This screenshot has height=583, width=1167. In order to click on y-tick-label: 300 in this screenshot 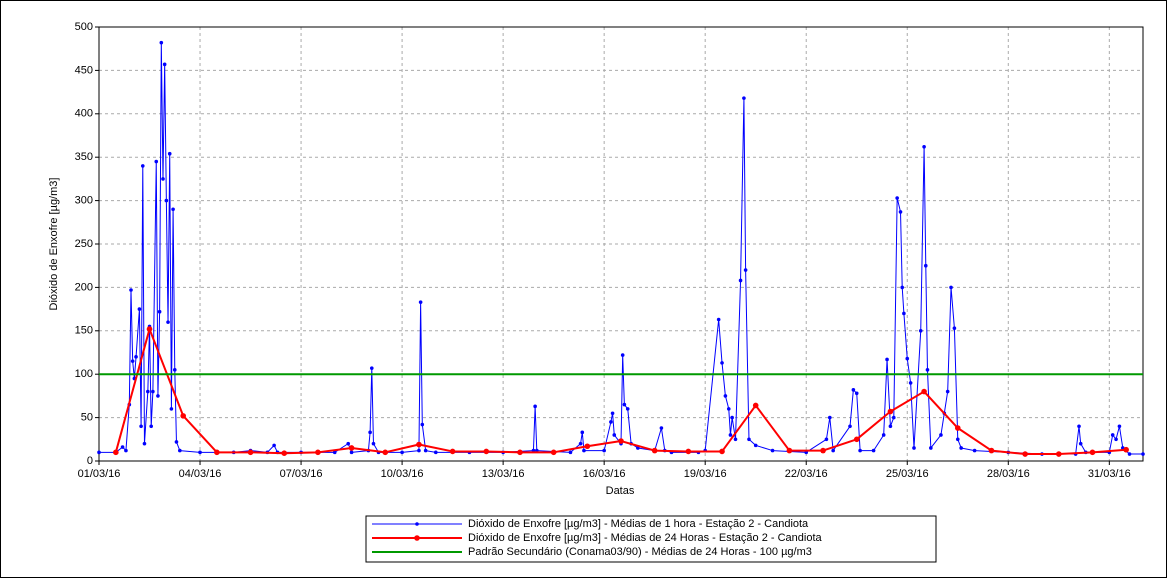, I will do `click(84, 201)`.